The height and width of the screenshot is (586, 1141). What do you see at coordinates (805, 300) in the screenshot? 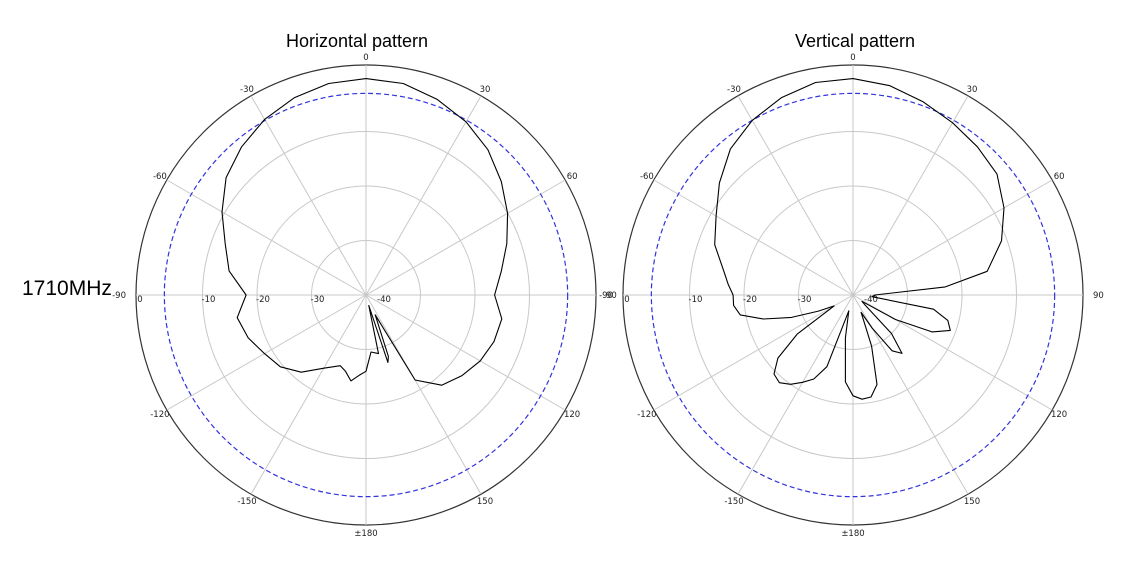
I see `vertical-radial-tick-label: -30` at bounding box center [805, 300].